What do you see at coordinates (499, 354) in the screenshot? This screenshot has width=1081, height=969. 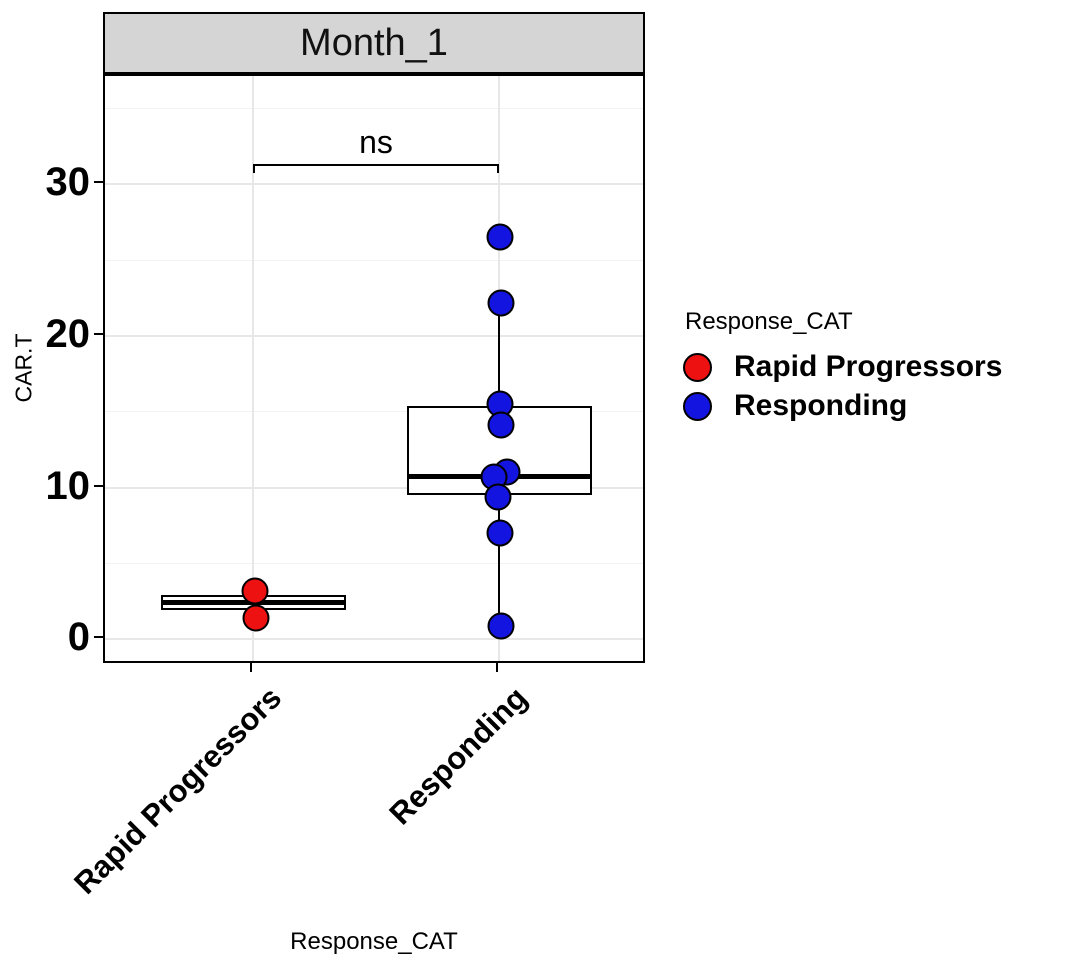 I see `whisker-upper` at bounding box center [499, 354].